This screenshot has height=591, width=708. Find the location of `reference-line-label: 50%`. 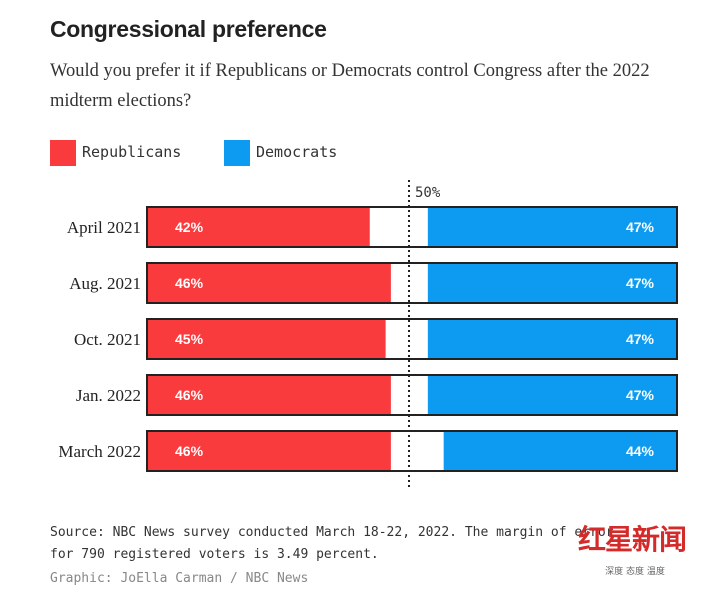

reference-line-label: 50% is located at coordinates (428, 193).